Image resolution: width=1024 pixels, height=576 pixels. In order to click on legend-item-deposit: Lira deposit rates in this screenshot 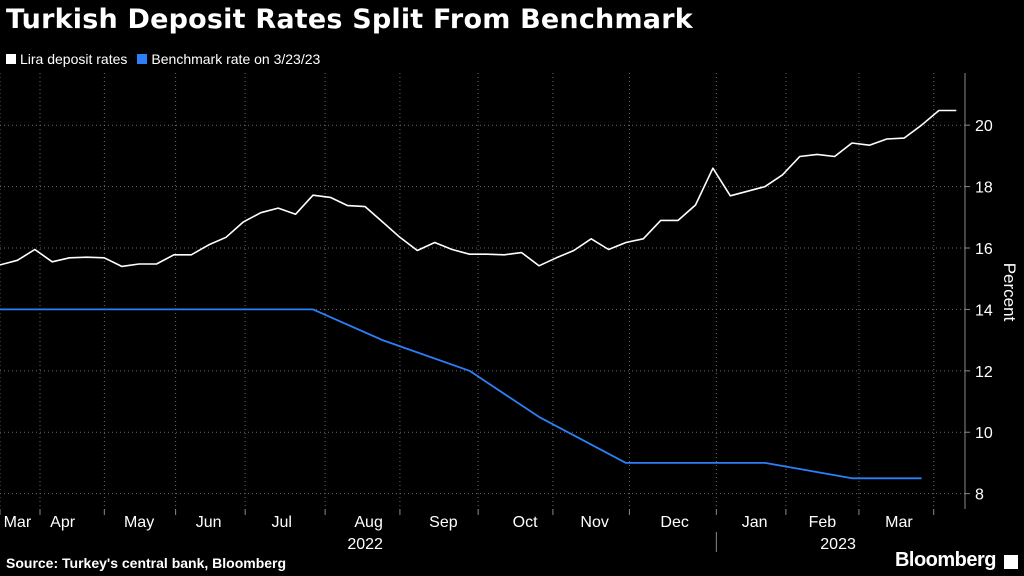, I will do `click(66, 59)`.